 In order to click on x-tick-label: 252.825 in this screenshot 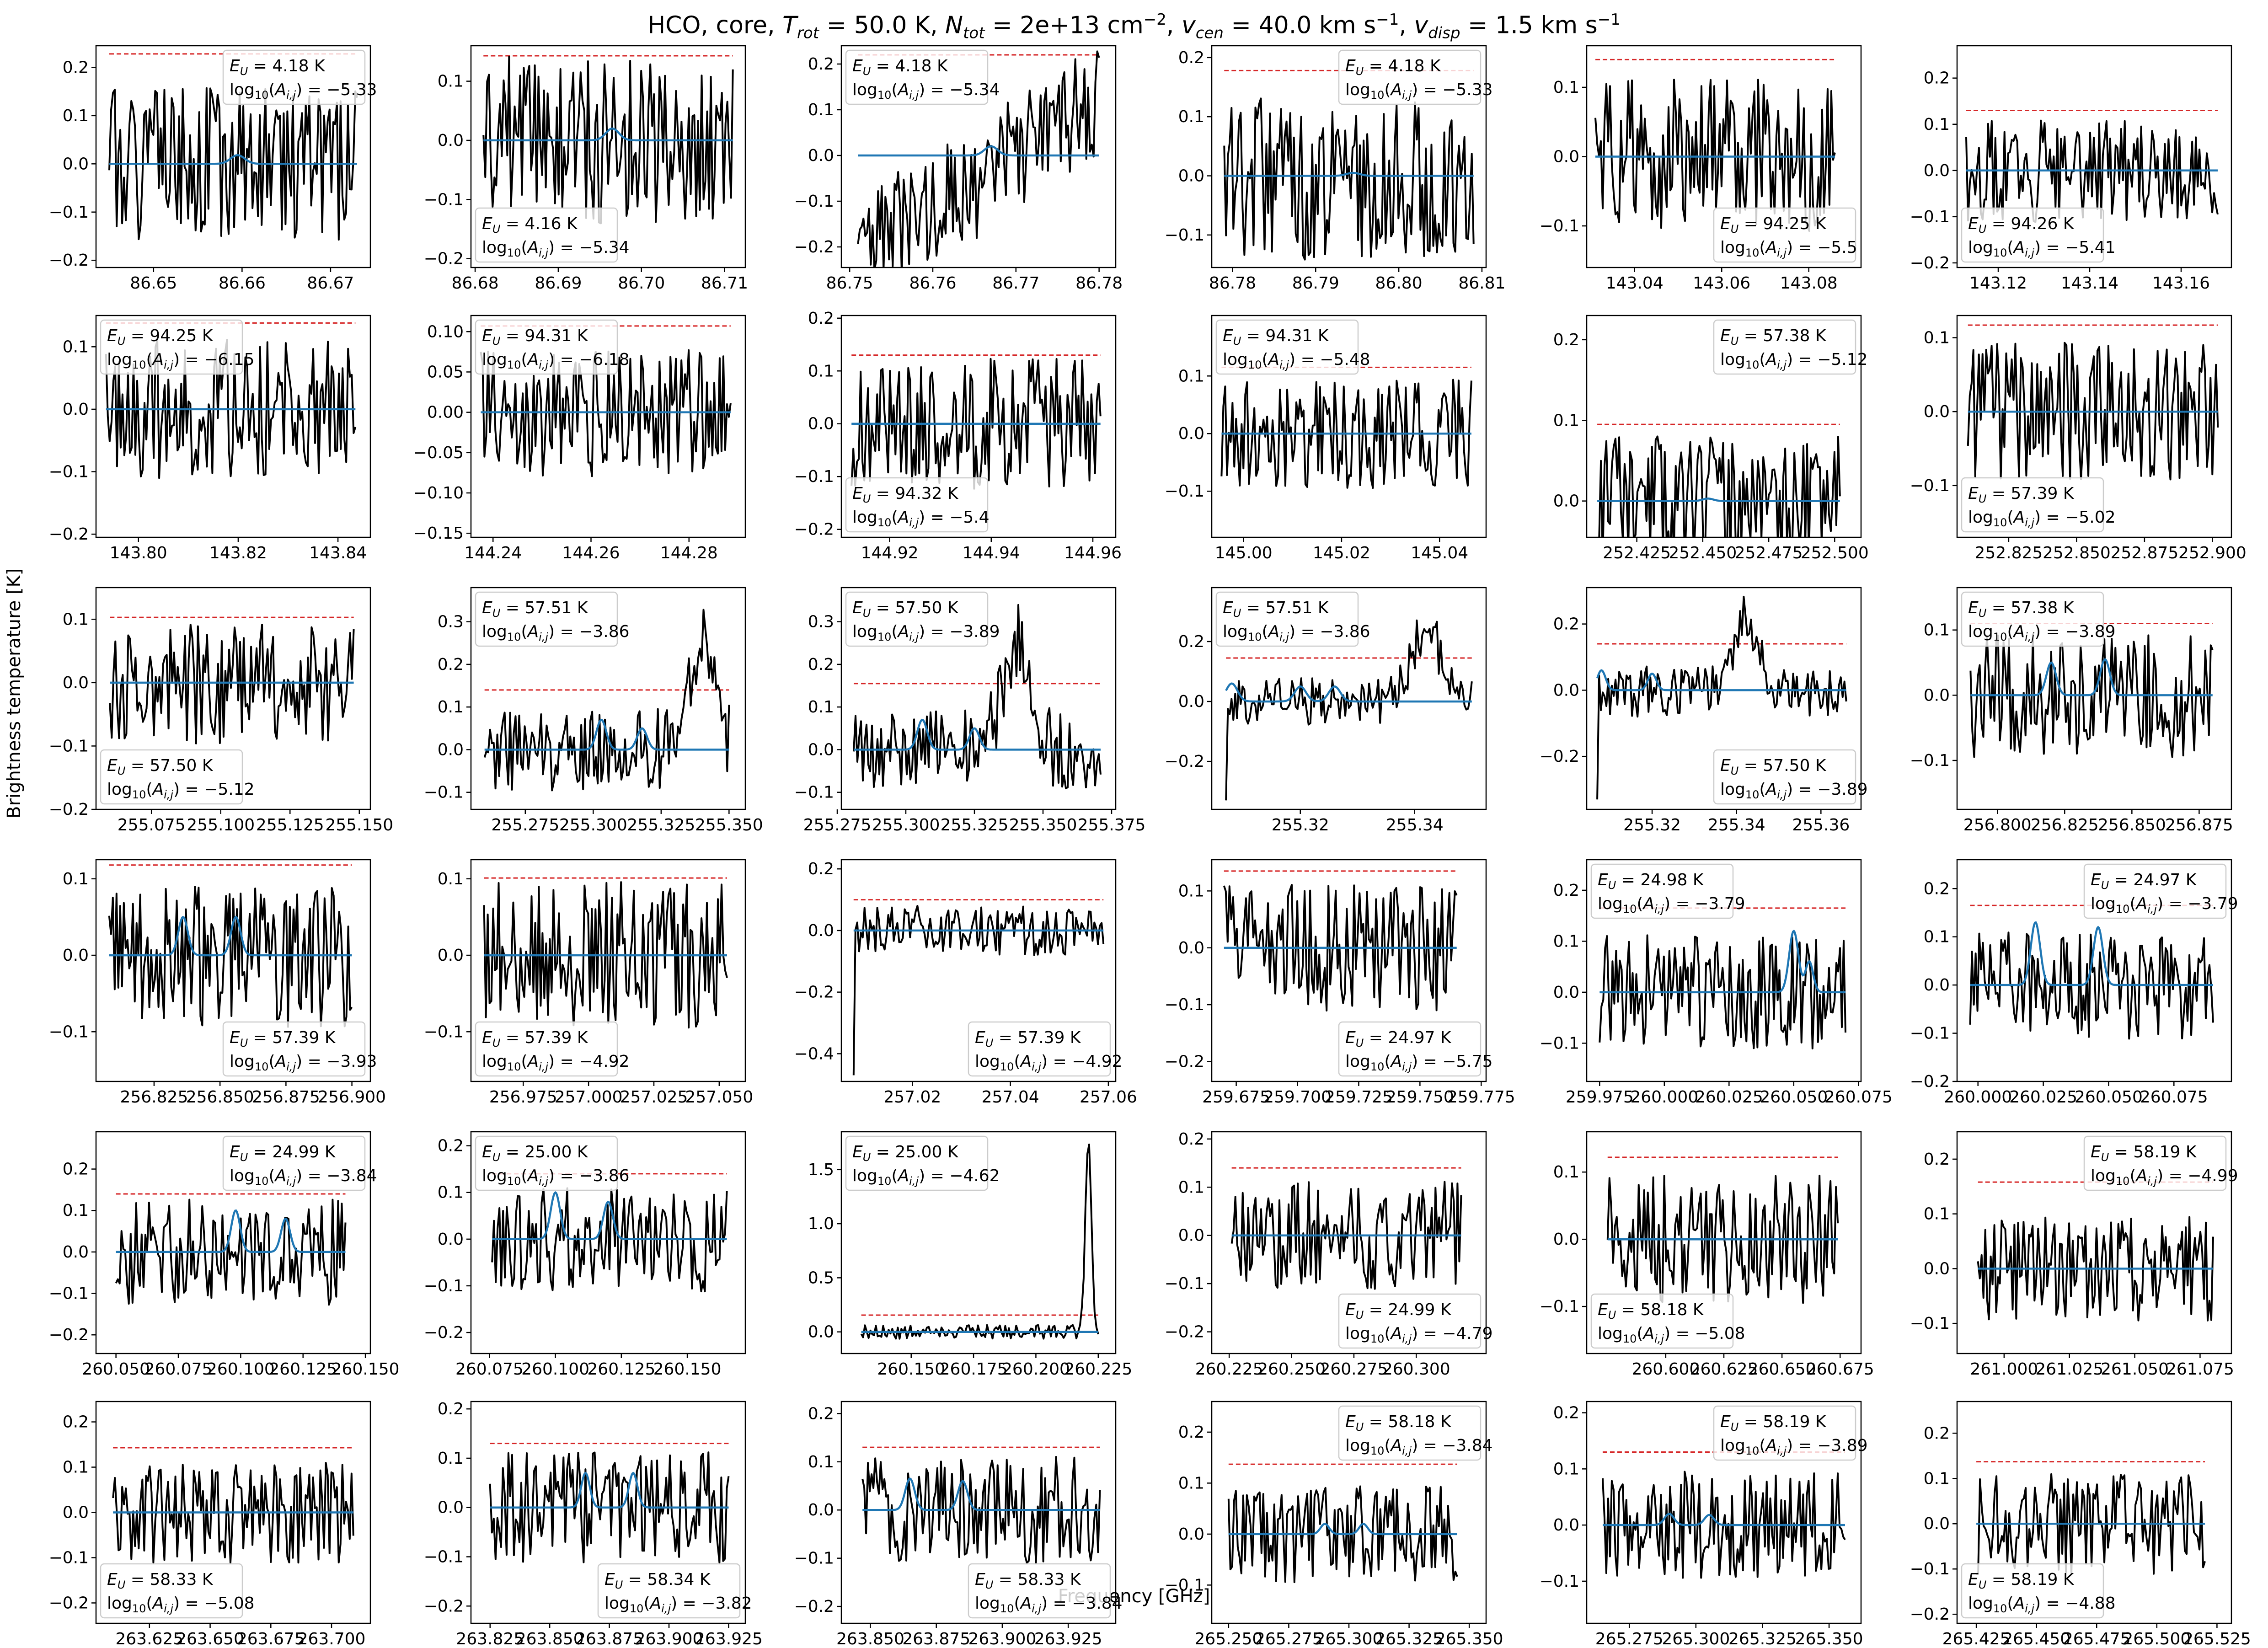, I will do `click(2009, 553)`.